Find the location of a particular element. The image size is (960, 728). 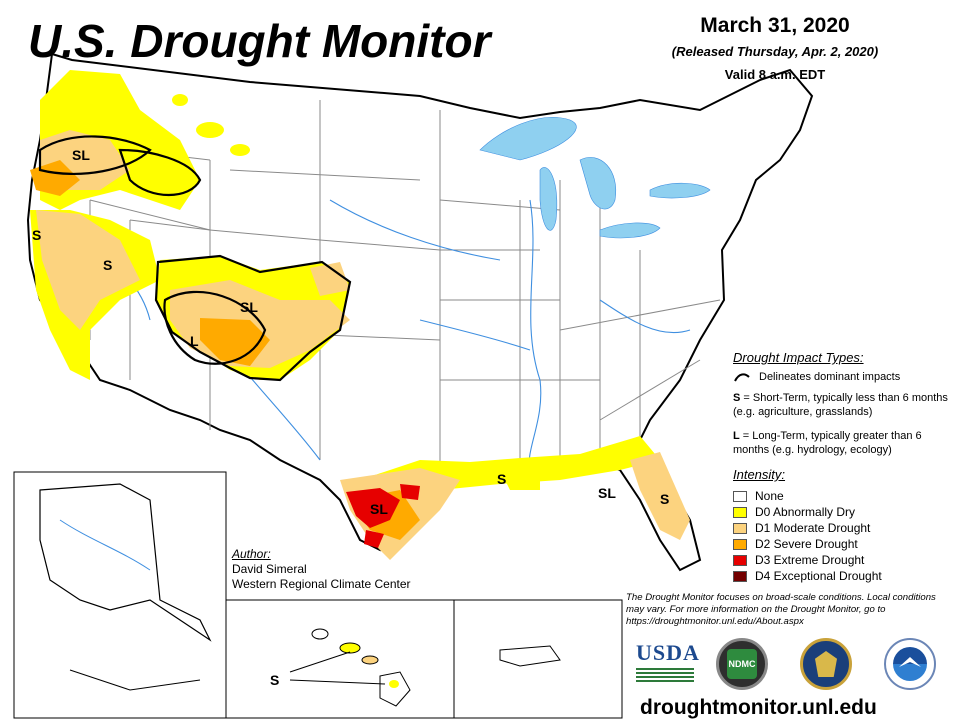

noaa-globe-icon is located at coordinates (910, 664).